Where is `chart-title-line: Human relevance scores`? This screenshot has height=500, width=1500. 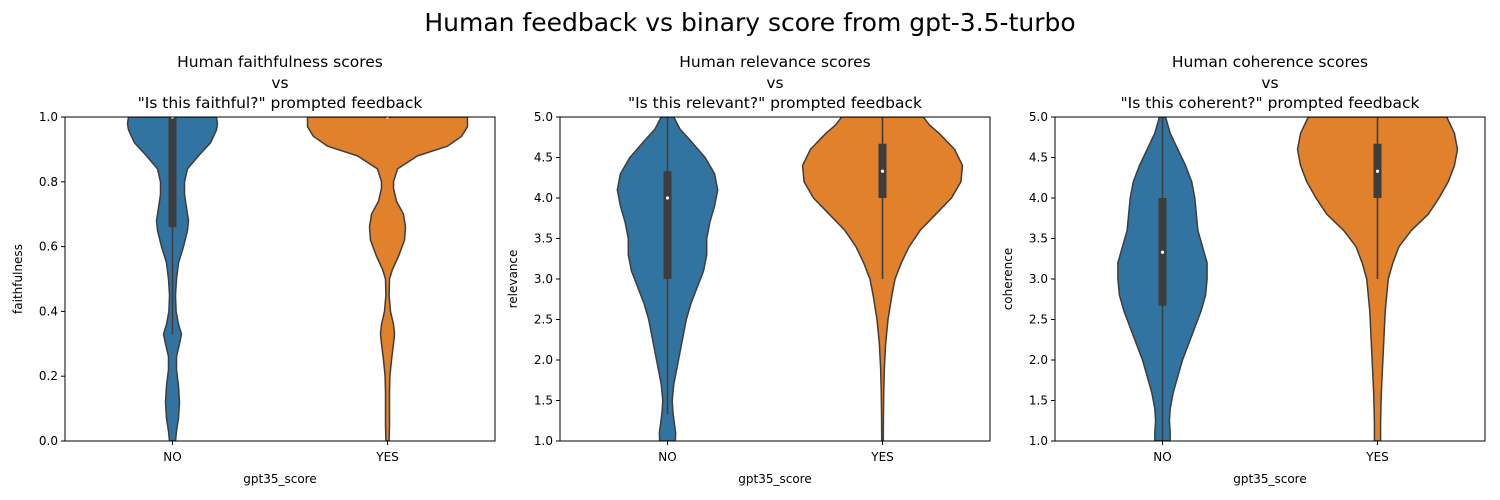
chart-title-line: Human relevance scores is located at coordinates (774, 62).